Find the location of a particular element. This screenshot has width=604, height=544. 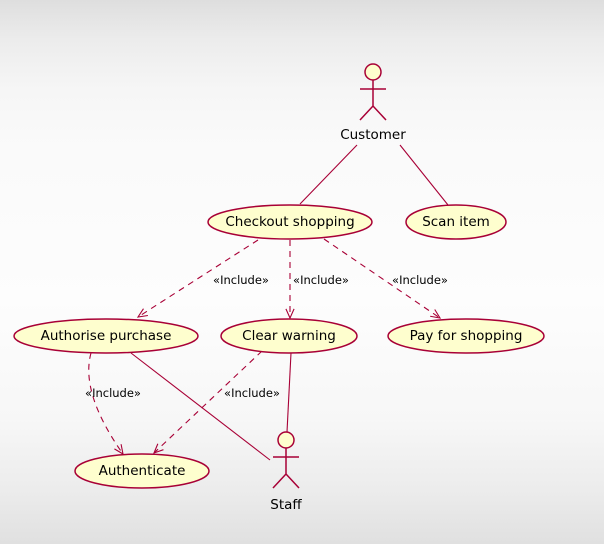

association-staff-authorise is located at coordinates (200, 406).